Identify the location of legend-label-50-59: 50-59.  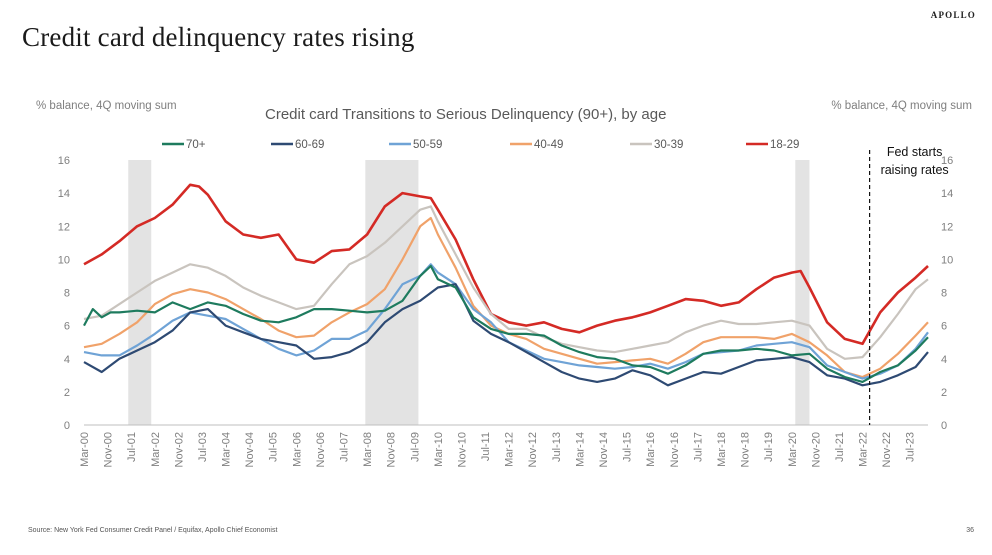
(427, 145).